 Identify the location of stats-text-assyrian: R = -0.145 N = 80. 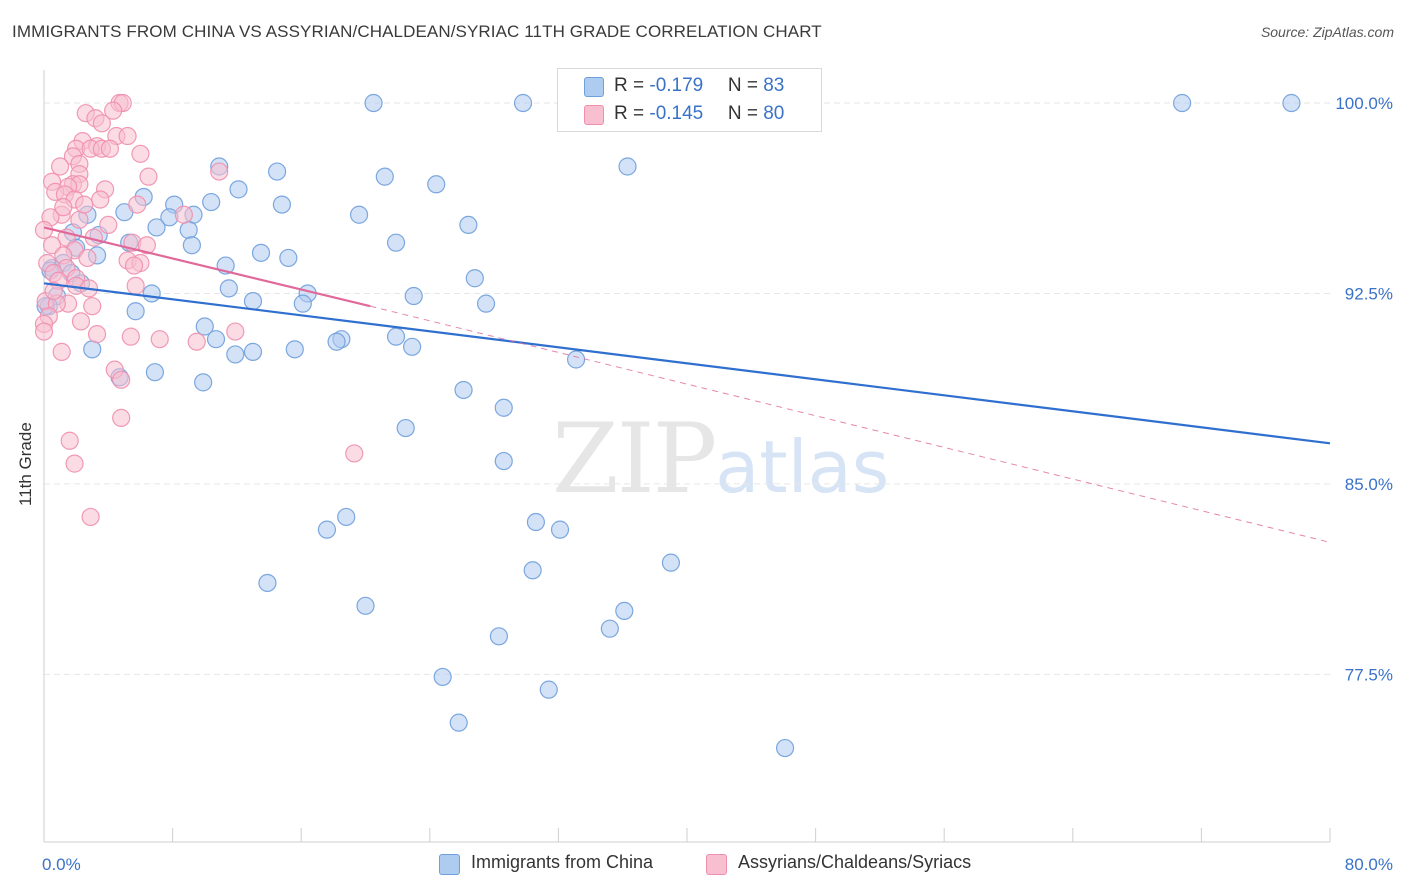
(699, 114).